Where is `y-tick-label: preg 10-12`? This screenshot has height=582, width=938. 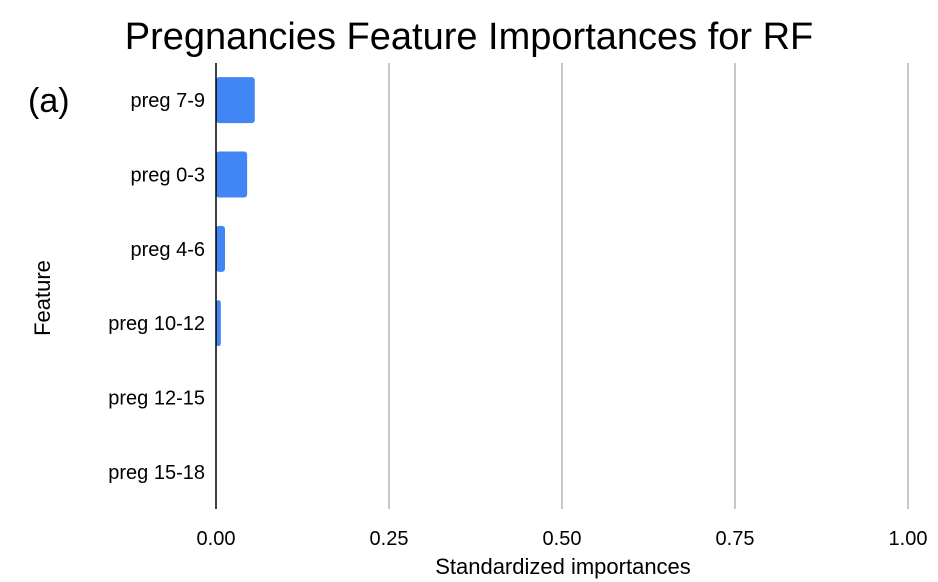
y-tick-label: preg 10-12 is located at coordinates (156, 324).